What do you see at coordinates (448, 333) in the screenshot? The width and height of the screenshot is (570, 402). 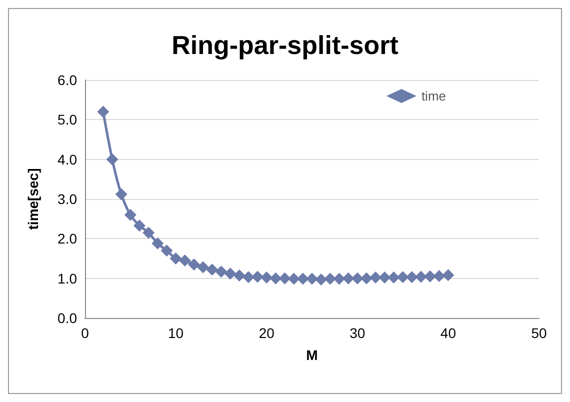 I see `x-tick-label: 40` at bounding box center [448, 333].